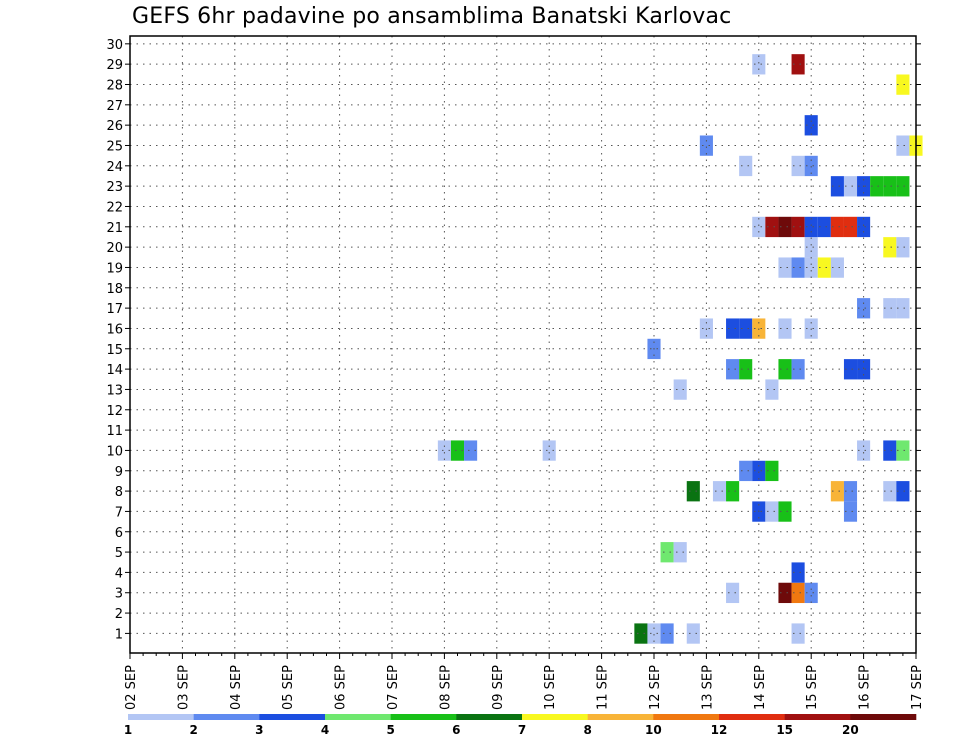 This screenshot has height=742, width=960. I want to click on y-tick-label: 2, so click(119, 614).